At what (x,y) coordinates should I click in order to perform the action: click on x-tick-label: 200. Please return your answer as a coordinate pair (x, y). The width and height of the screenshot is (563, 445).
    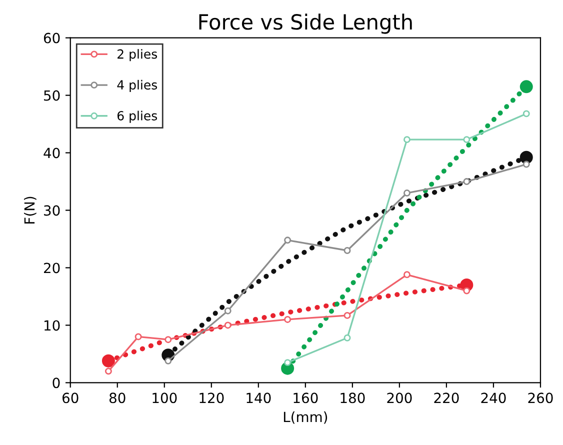
    Looking at the image, I should click on (399, 398).